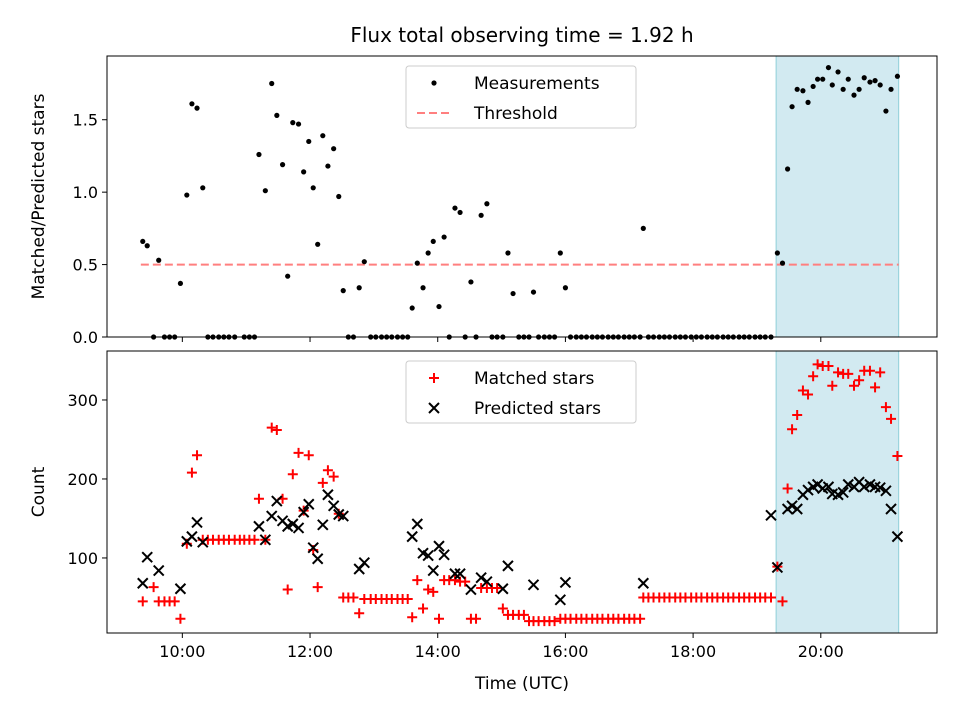  What do you see at coordinates (85, 120) in the screenshot?
I see `y-tick-label: 1.5` at bounding box center [85, 120].